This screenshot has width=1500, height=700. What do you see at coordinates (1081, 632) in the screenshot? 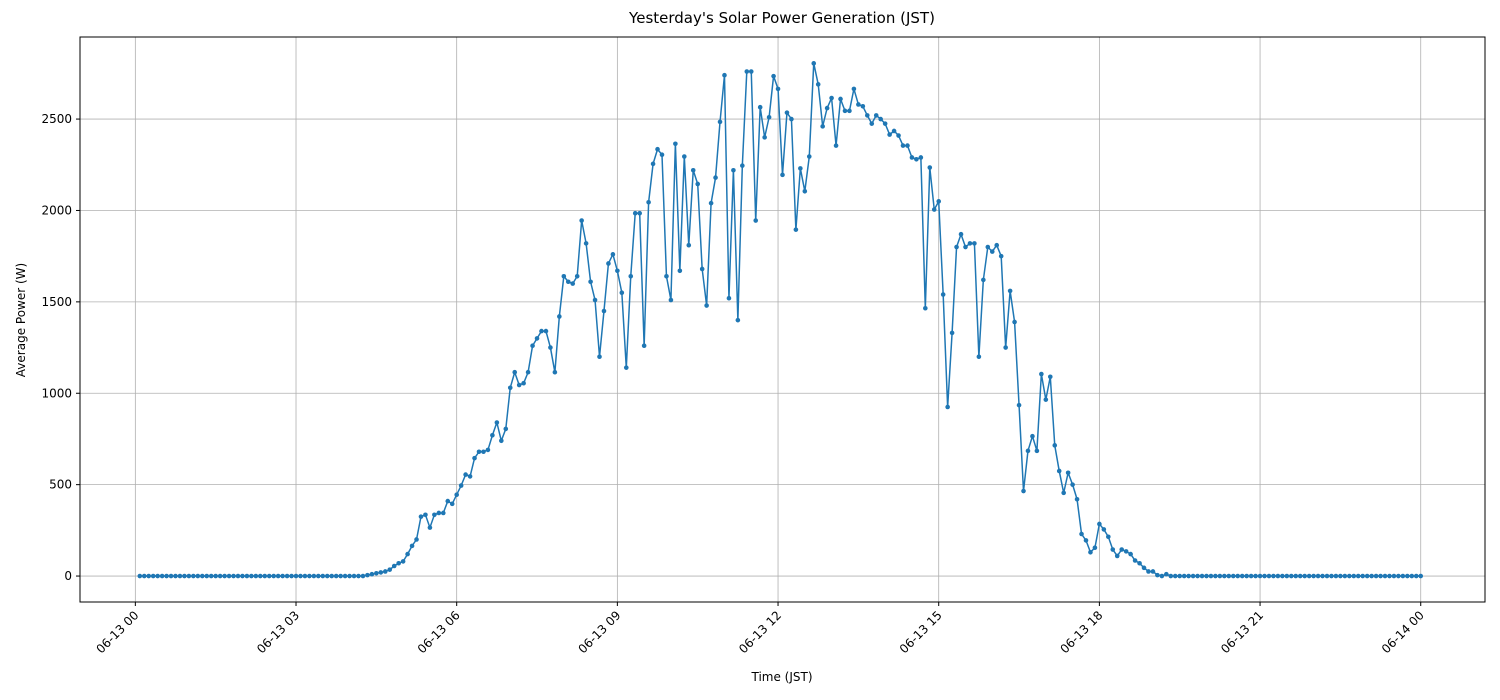
I see `x-tick-label: 06-13 18` at bounding box center [1081, 632].